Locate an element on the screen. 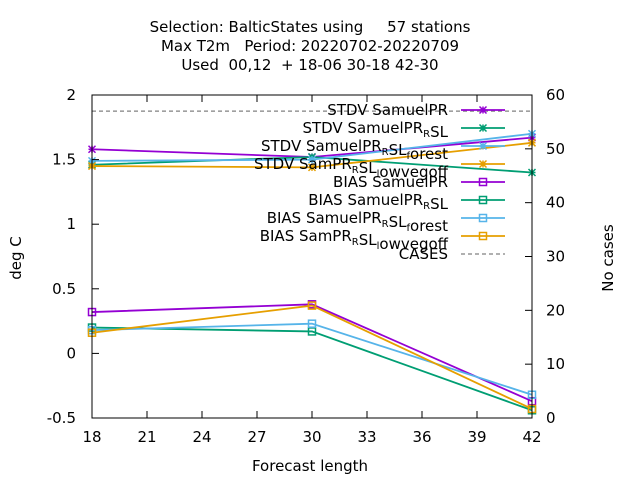 This screenshot has height=480, width=640. x-tick-label: 18 is located at coordinates (91, 437).